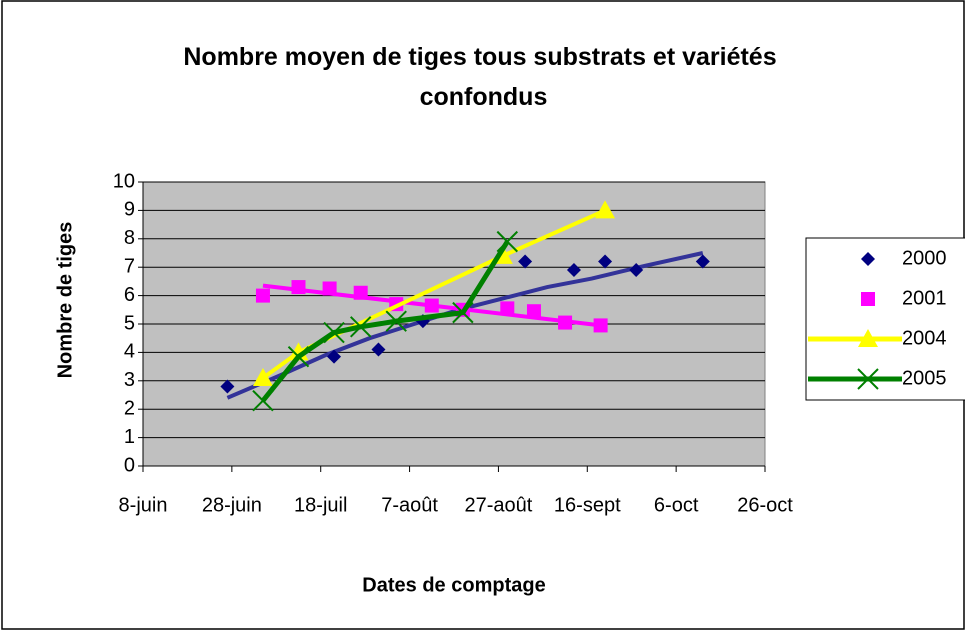 The image size is (965, 631). What do you see at coordinates (924, 258) in the screenshot?
I see `legend-label: 2000` at bounding box center [924, 258].